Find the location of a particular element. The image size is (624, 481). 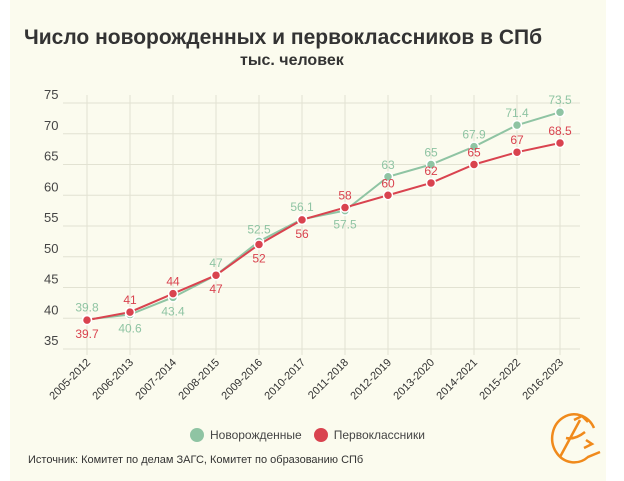

x-tick-label: 2005-2012 is located at coordinates (70, 380).